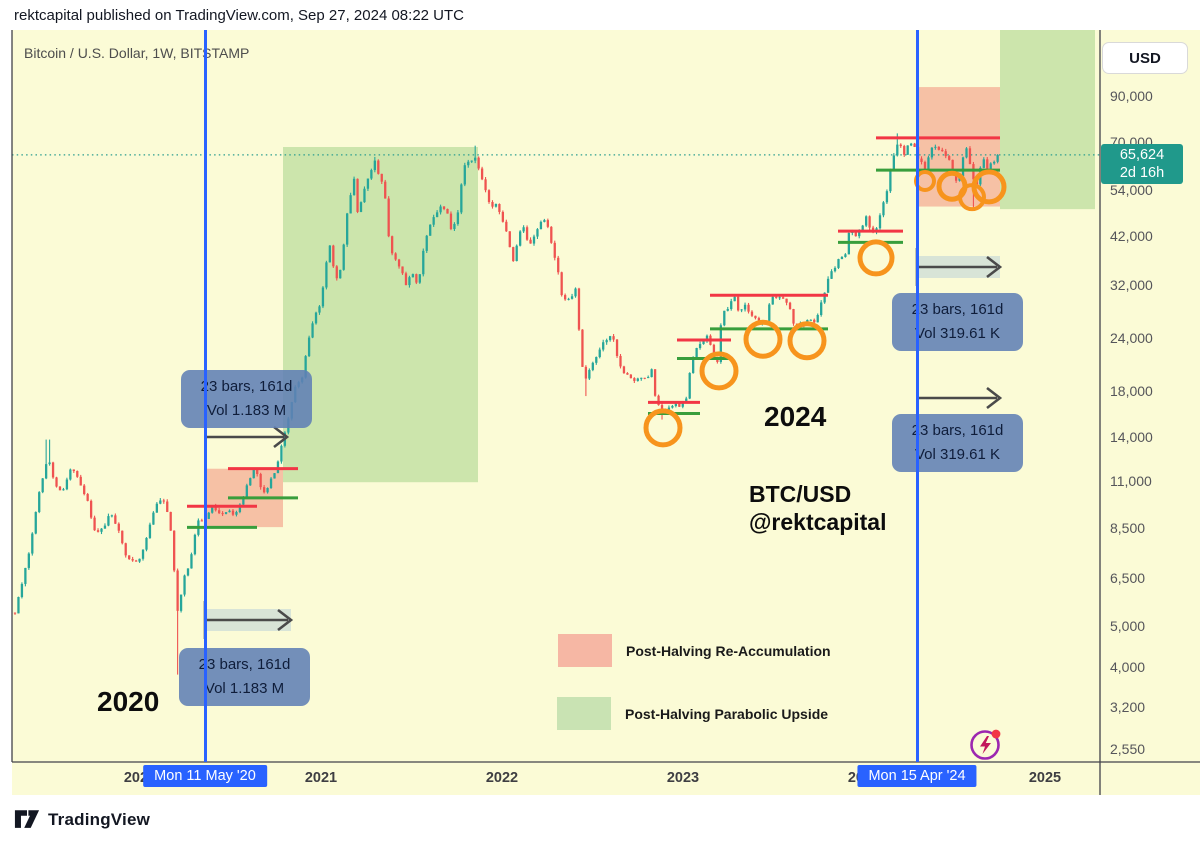 Image resolution: width=1200 pixels, height=847 pixels. Describe the element at coordinates (137, 53) in the screenshot. I see `symbol-title: Bitcoin / U.S. Dollar, 1W, BITSTAMP` at that location.